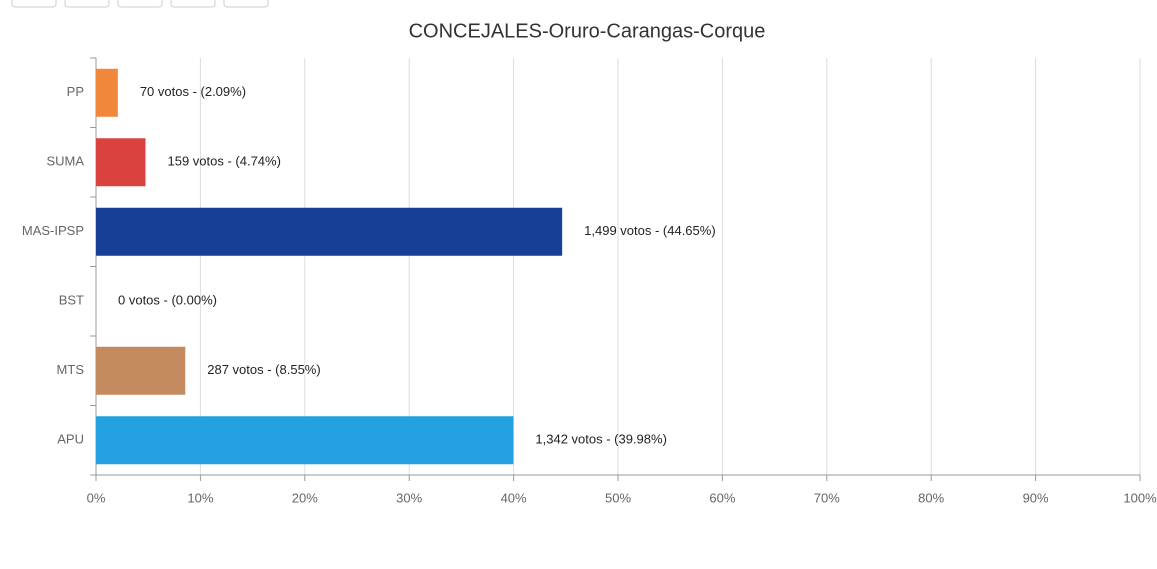 This screenshot has width=1157, height=569. I want to click on y-tick-label: BST, so click(71, 300).